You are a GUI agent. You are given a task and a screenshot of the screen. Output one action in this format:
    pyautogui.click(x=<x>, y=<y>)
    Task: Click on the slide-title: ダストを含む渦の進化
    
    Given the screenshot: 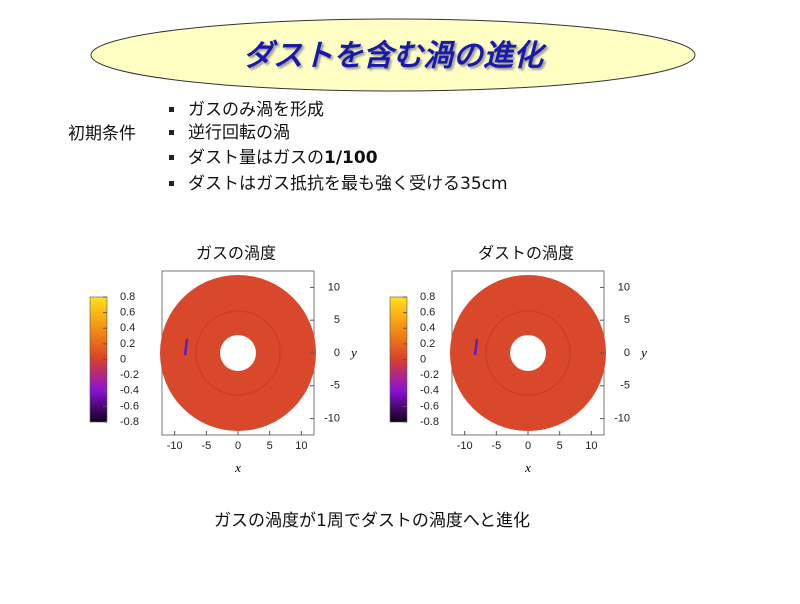 What is the action you would take?
    pyautogui.click(x=395, y=56)
    